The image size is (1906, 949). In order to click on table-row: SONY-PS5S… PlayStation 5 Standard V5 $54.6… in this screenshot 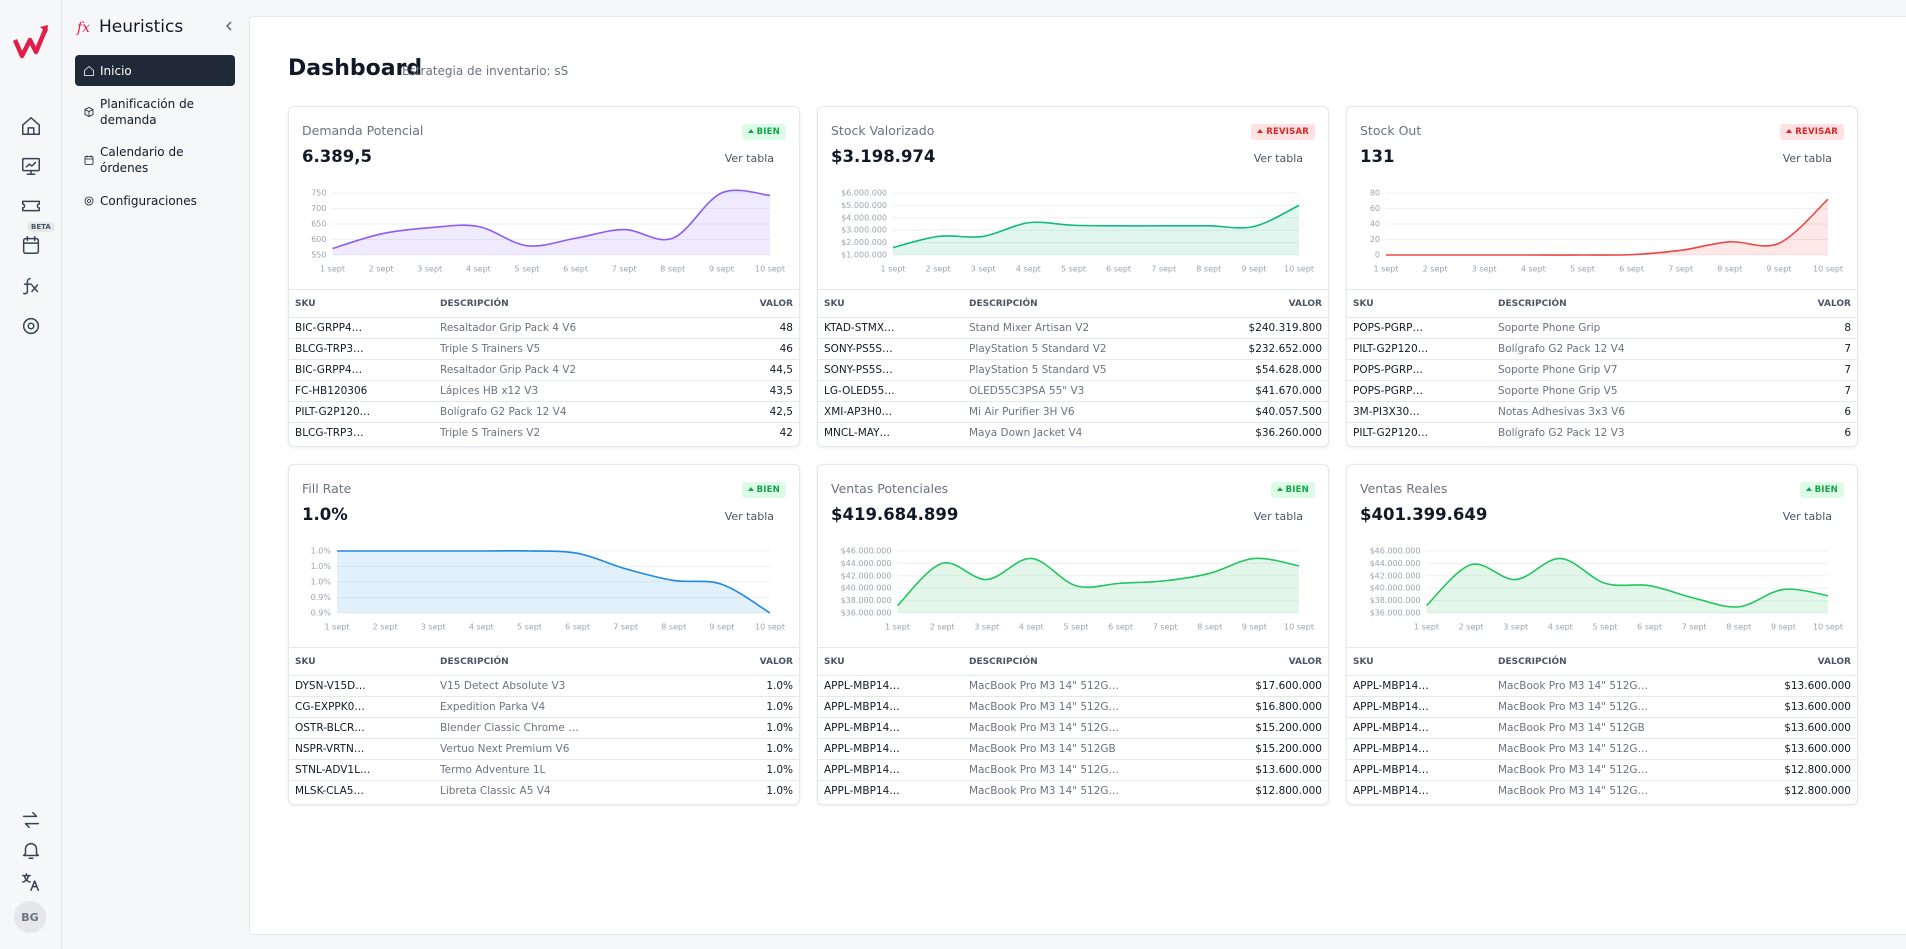, I will do `click(1073, 370)`.